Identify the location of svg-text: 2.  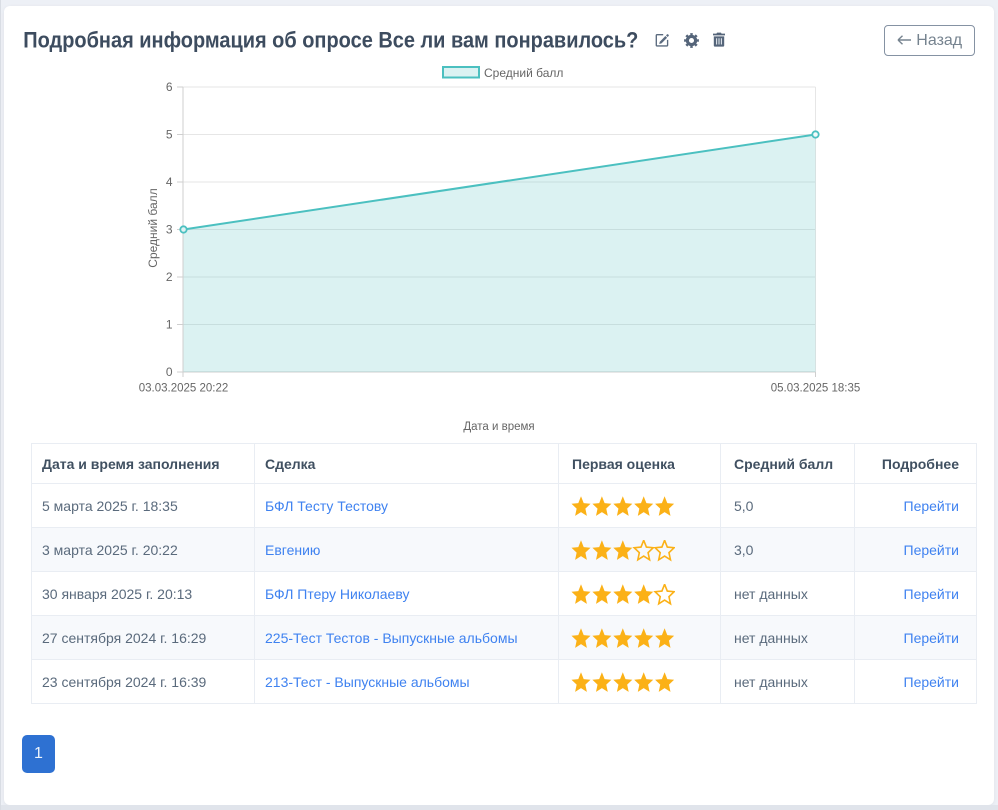
(169, 277).